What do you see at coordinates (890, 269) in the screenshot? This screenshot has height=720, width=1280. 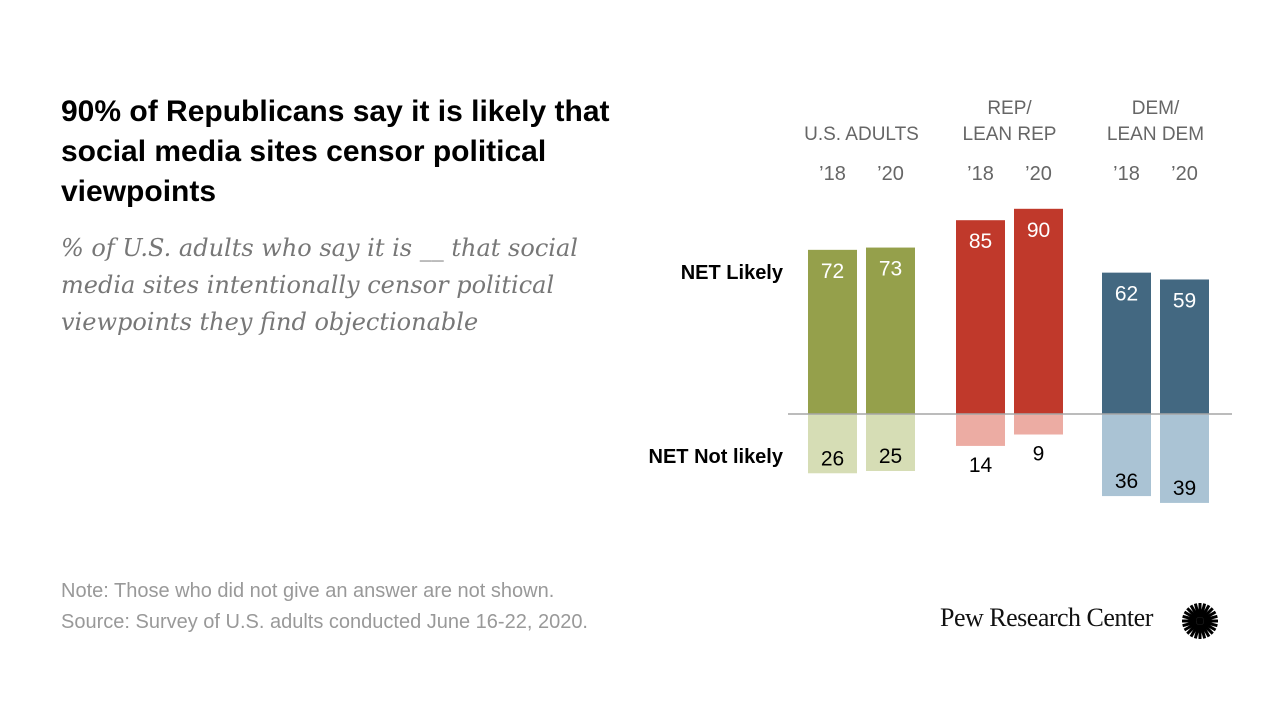 I see `label-likely: 73` at bounding box center [890, 269].